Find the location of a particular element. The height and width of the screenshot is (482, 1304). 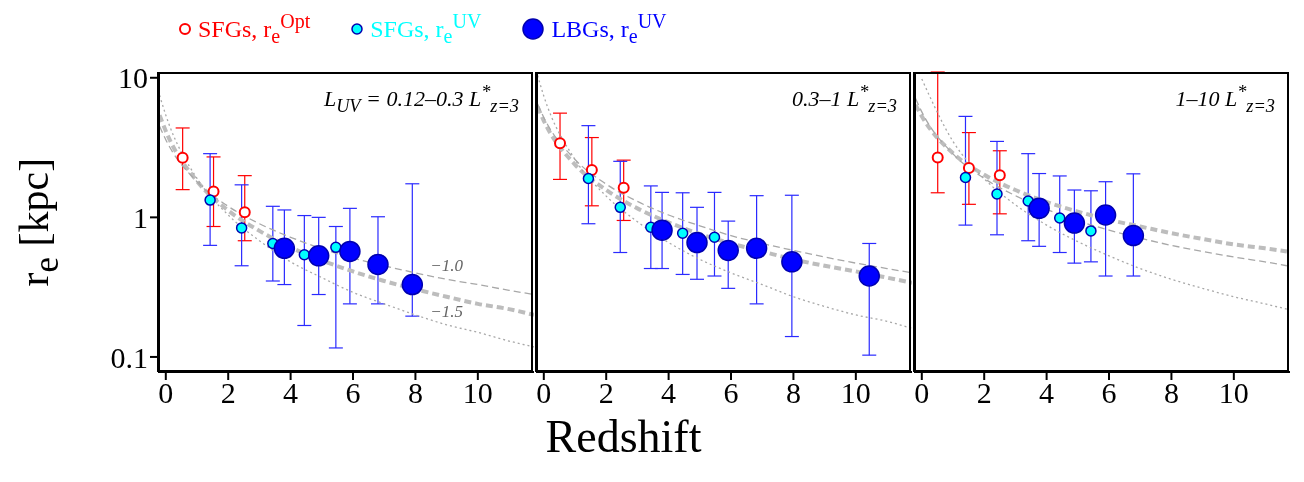

y-tick-label: 10 is located at coordinates (133, 78).